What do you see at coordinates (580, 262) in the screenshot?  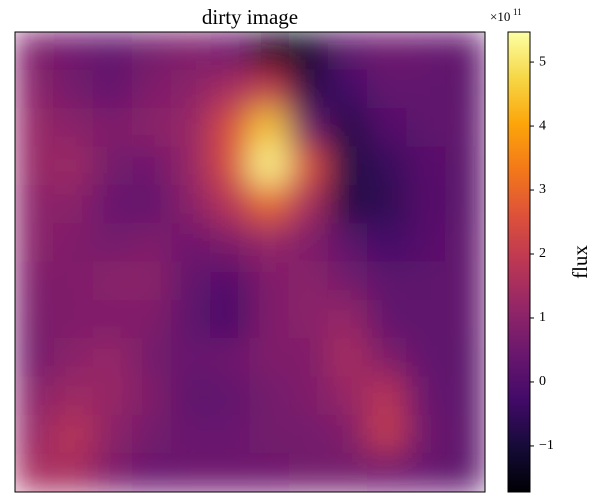 I see `colorbar-label: flux` at bounding box center [580, 262].